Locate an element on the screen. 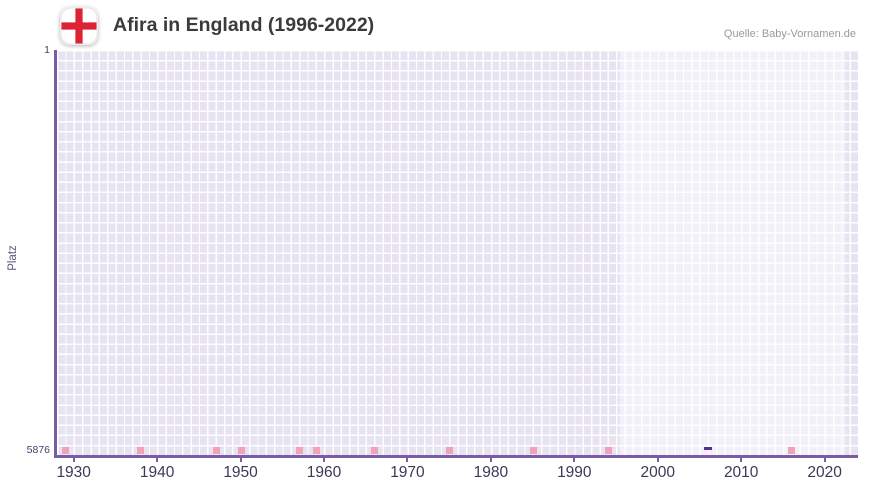  england-flag-icon is located at coordinates (79, 26).